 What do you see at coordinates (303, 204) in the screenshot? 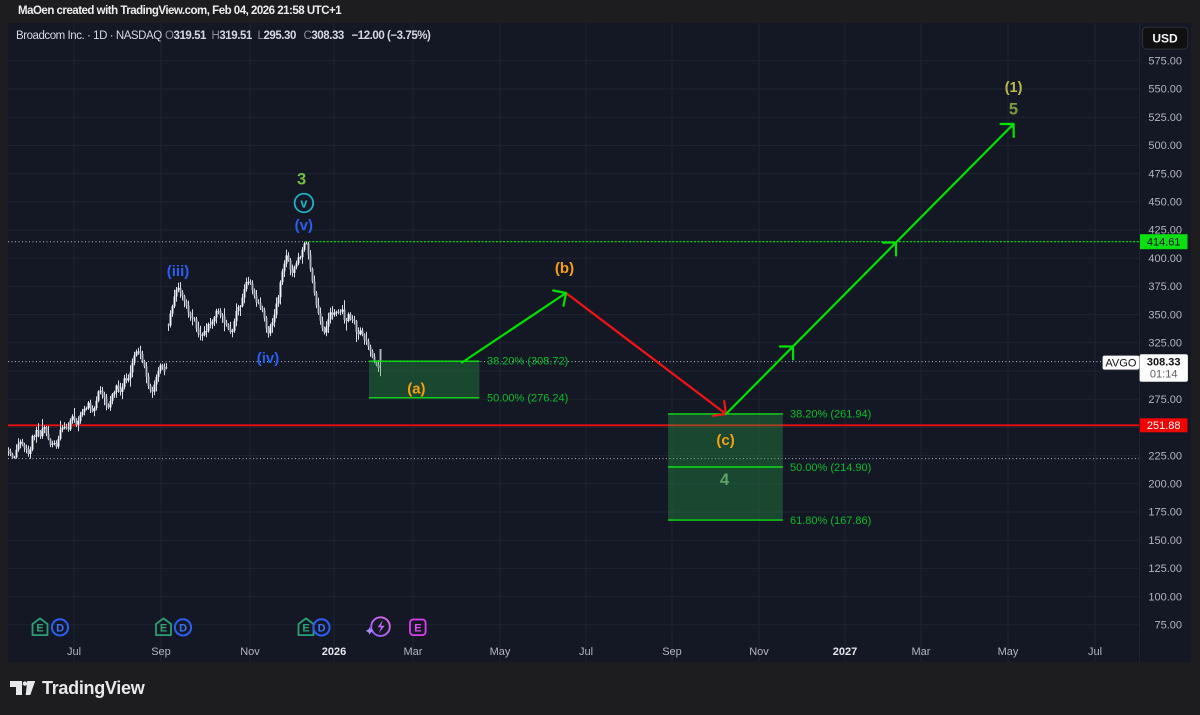
I see `svg-text: v` at bounding box center [303, 204].